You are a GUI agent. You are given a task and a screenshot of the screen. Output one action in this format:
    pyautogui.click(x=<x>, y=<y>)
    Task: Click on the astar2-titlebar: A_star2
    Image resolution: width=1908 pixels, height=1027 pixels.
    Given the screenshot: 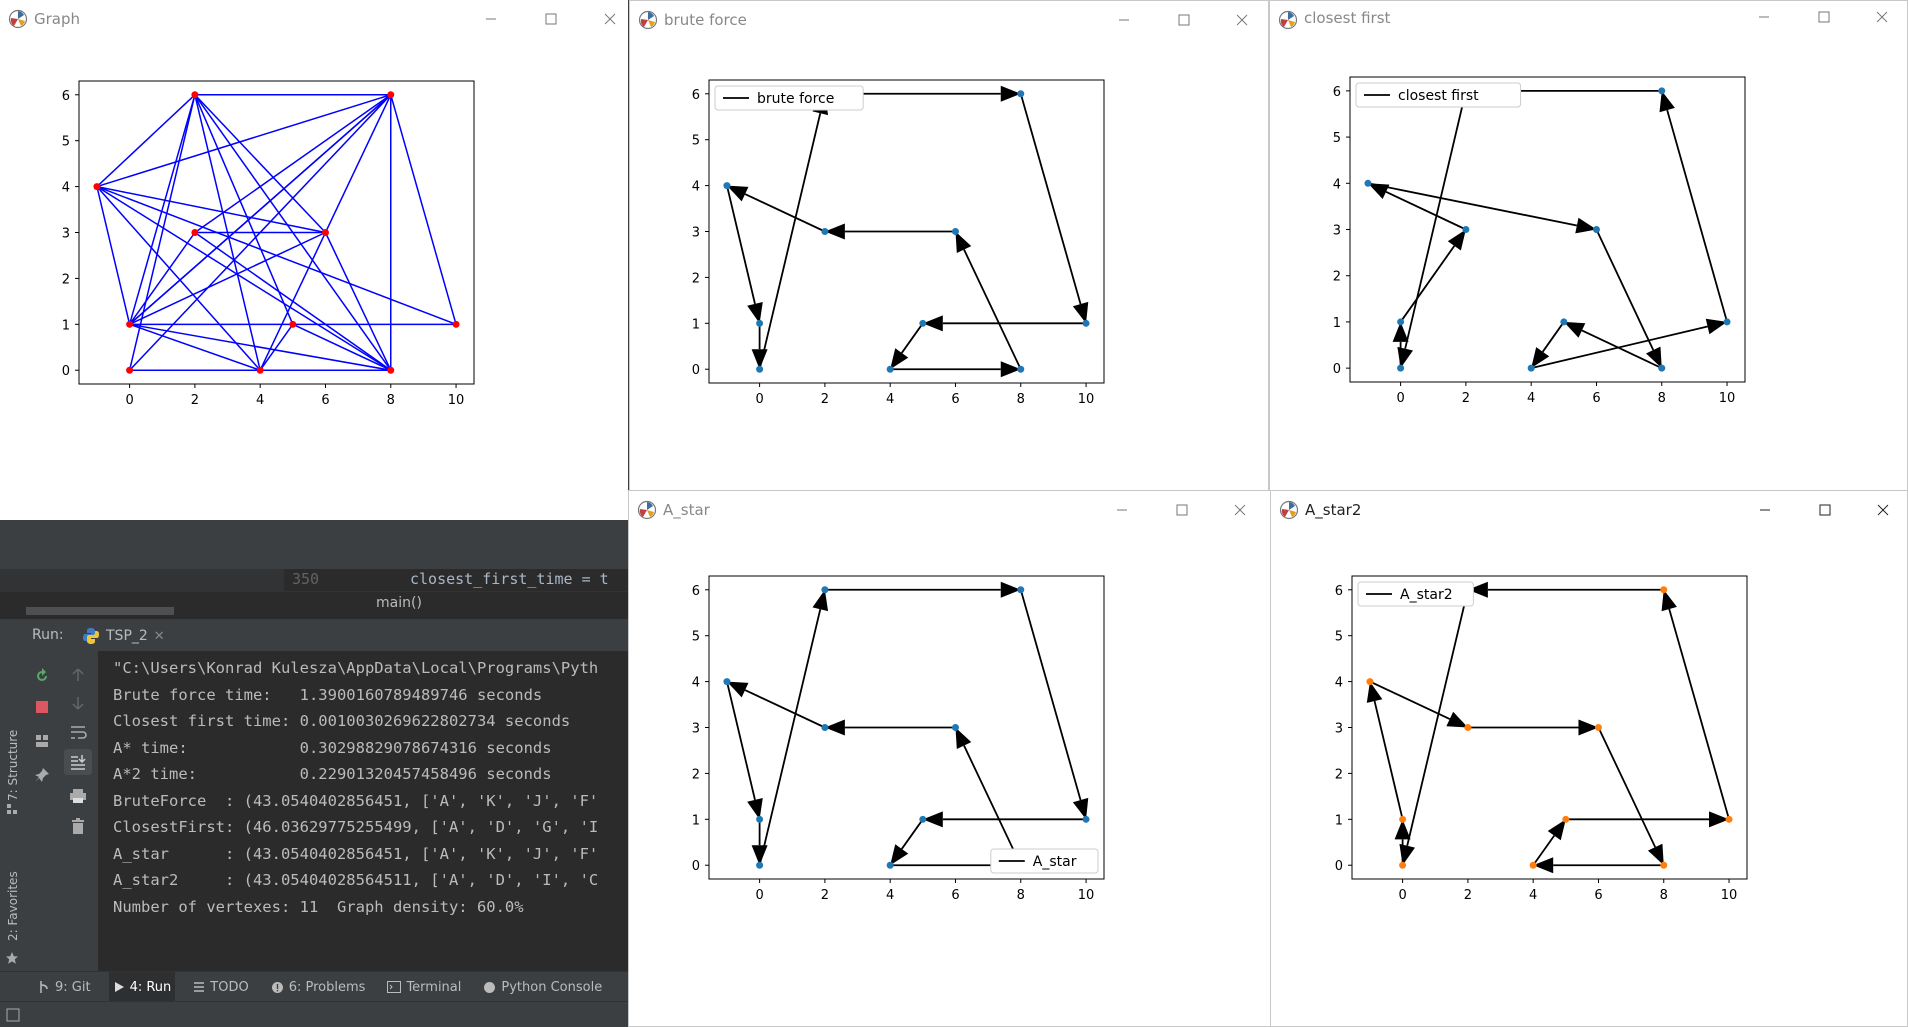 What is the action you would take?
    pyautogui.click(x=1589, y=510)
    